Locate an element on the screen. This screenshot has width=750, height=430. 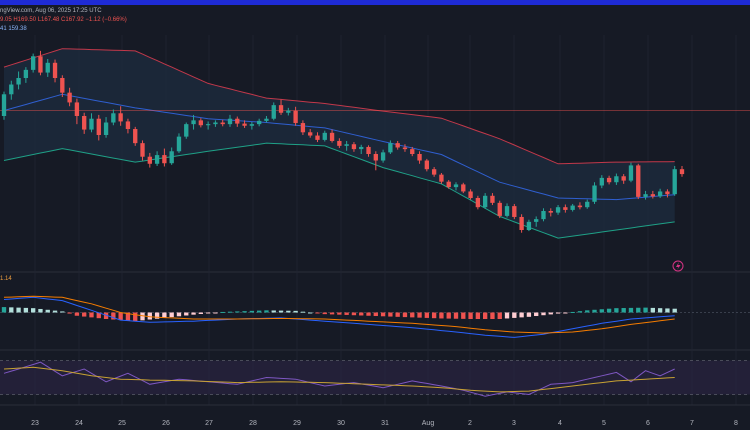
x-tick-label: 6 is located at coordinates (648, 423).